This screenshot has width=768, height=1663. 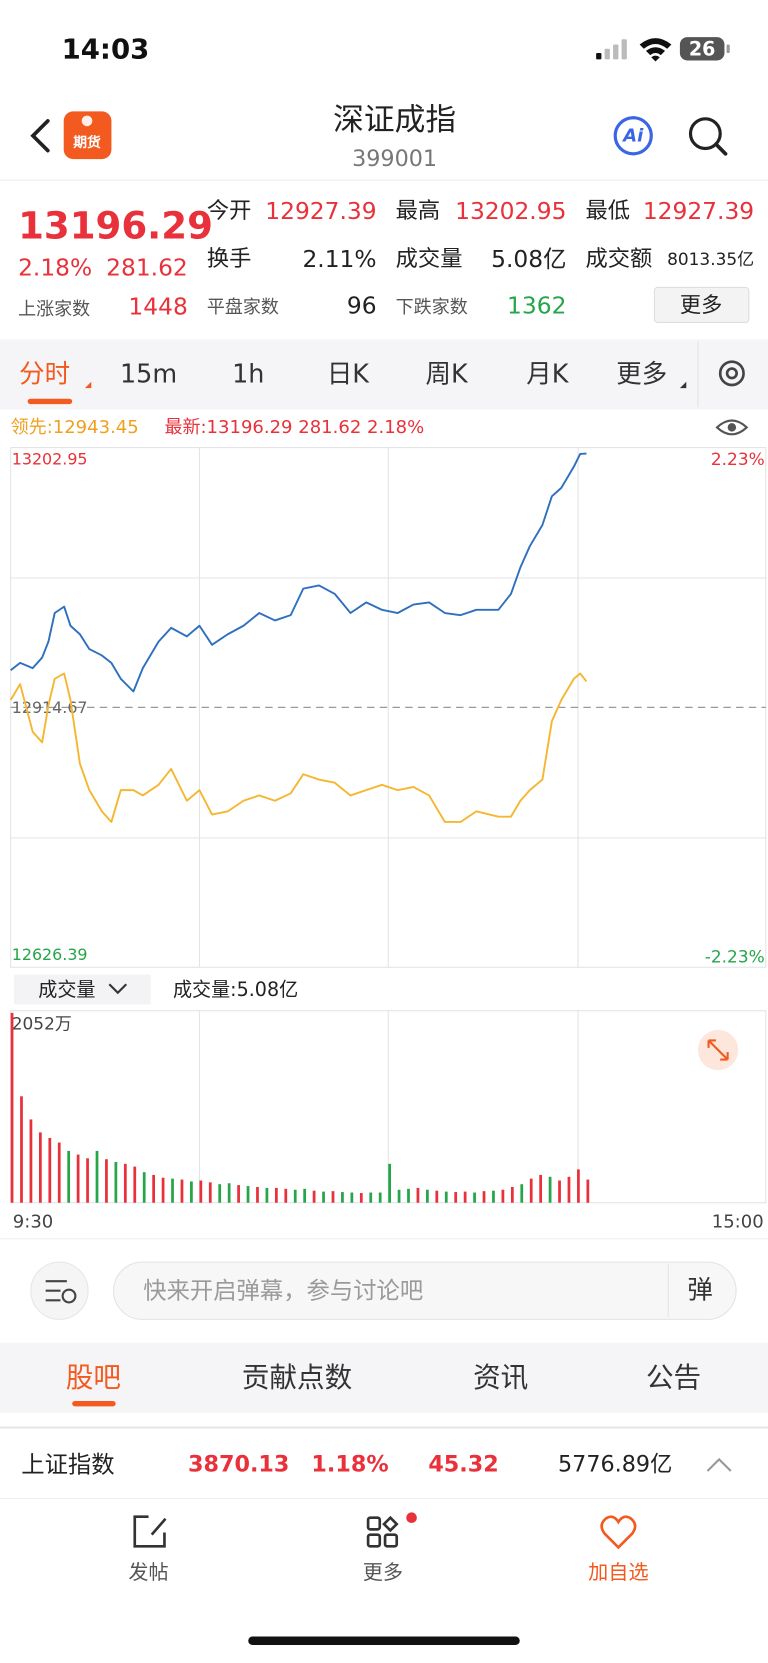 What do you see at coordinates (349, 1465) in the screenshot?
I see `ticker-change-pct: 1.18%` at bounding box center [349, 1465].